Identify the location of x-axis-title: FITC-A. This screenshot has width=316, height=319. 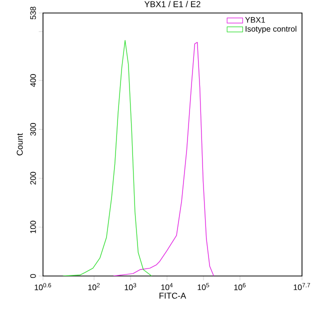
(173, 295).